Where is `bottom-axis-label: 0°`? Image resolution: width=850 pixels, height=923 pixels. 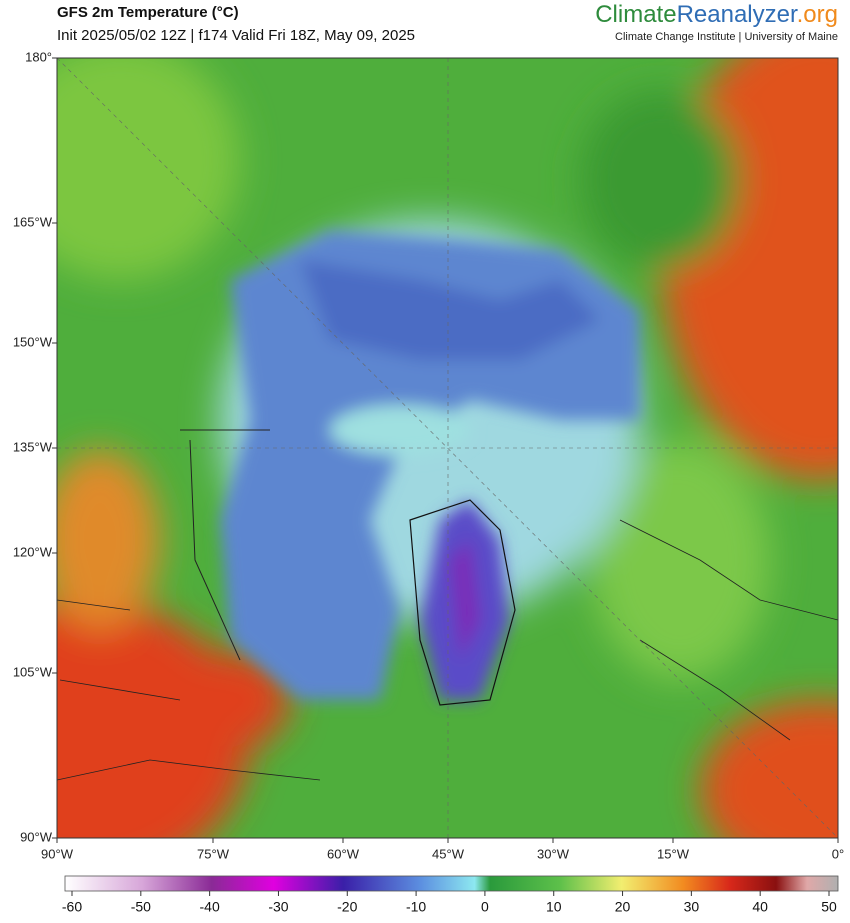 bottom-axis-label: 0° is located at coordinates (838, 853).